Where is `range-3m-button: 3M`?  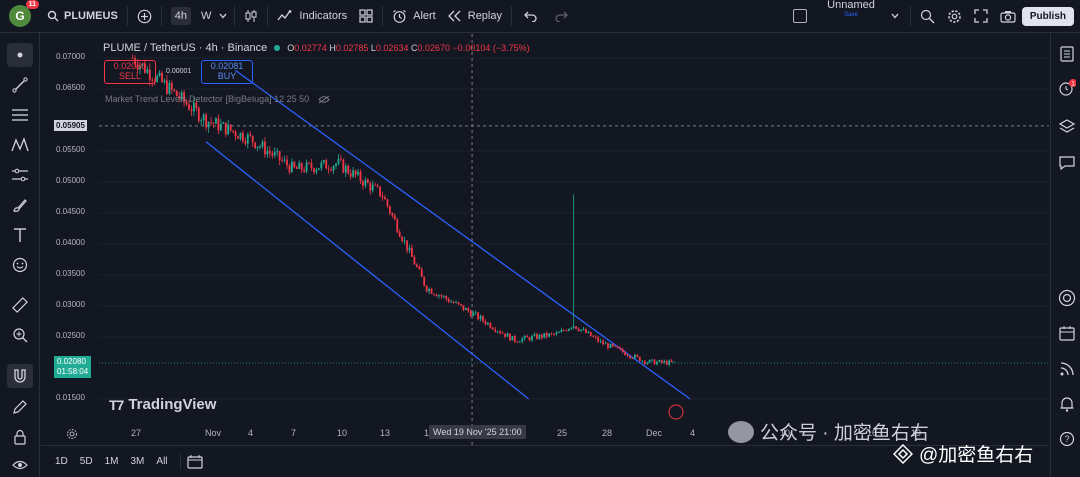 range-3m-button: 3M is located at coordinates (137, 461).